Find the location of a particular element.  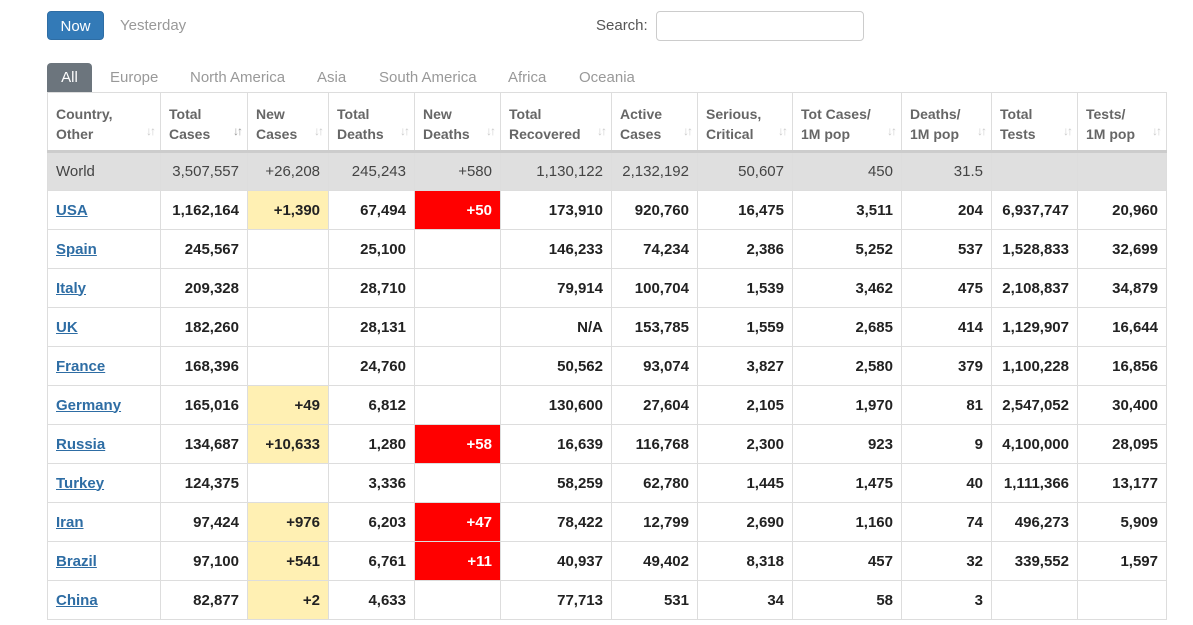

cell-serious-critical: 1,559 is located at coordinates (745, 327).